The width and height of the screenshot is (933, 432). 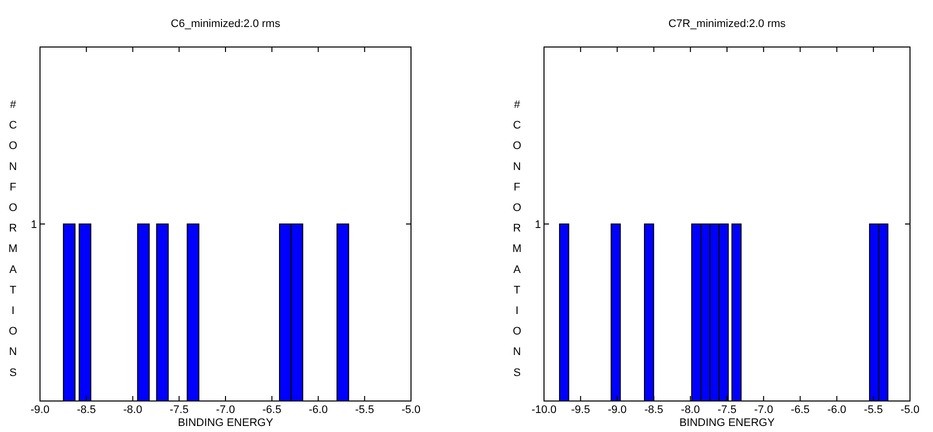 I want to click on x-tick-label: -10.0, so click(x=544, y=410).